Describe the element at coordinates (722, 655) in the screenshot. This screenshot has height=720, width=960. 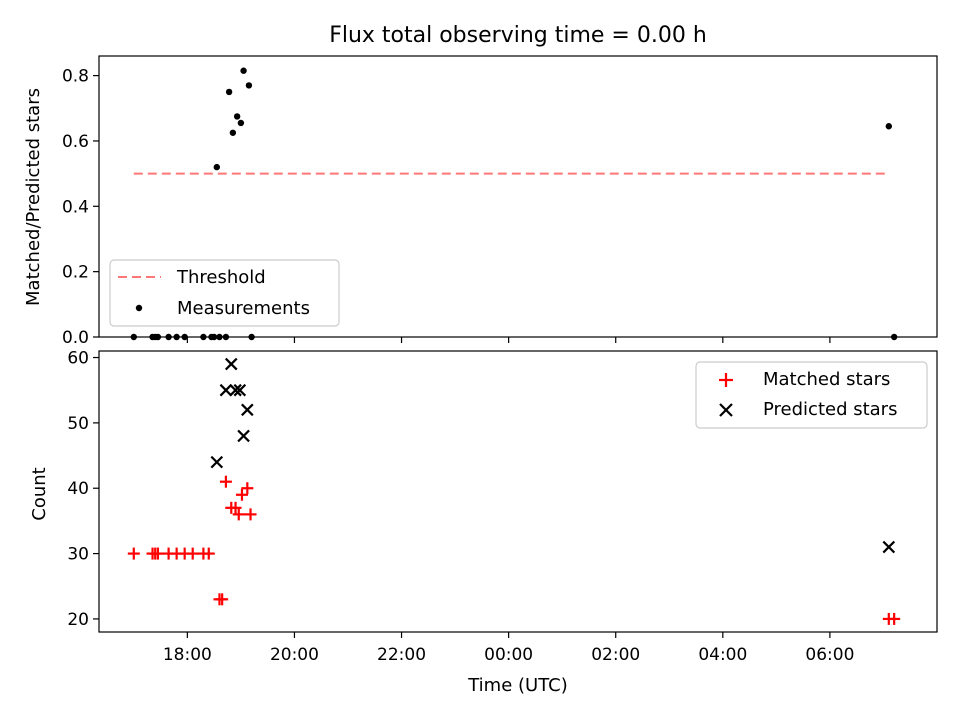
I see `bottom-x-tick-label: 04:00` at that location.